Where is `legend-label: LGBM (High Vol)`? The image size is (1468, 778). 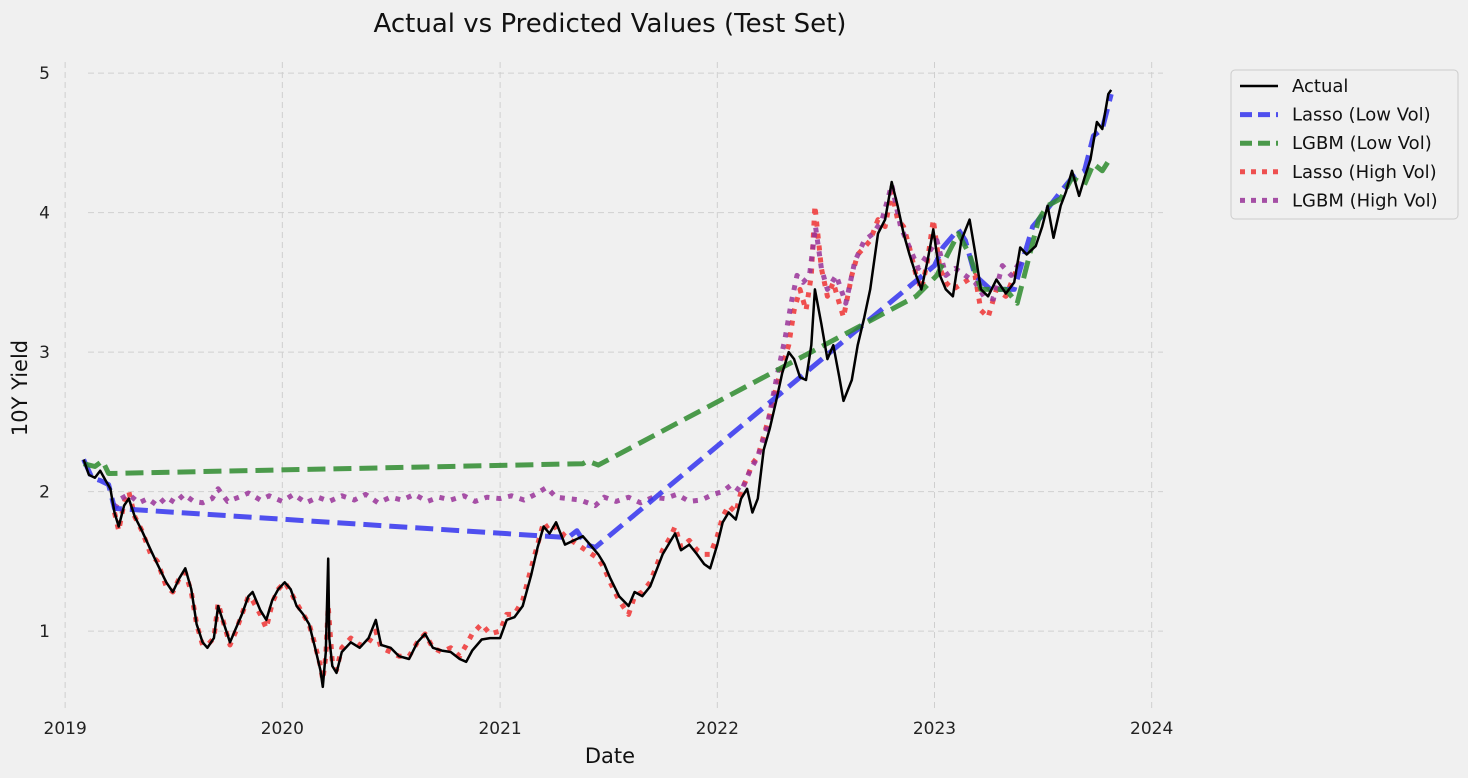
legend-label: LGBM (High Vol) is located at coordinates (1365, 200).